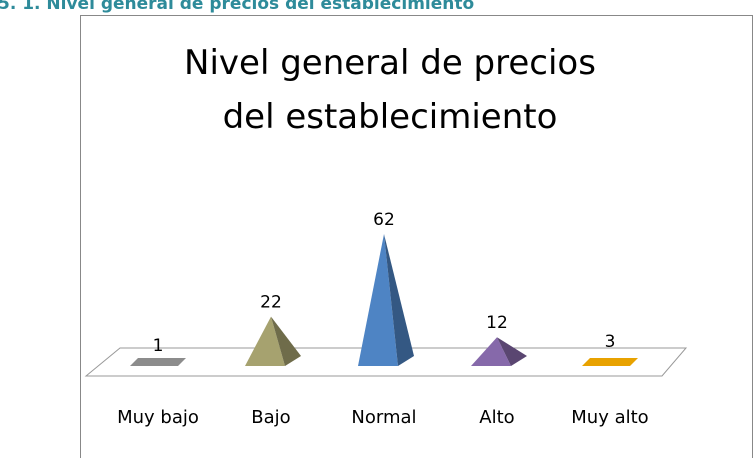 The height and width of the screenshot is (458, 755). What do you see at coordinates (384, 220) in the screenshot?
I see `data-label: 62` at bounding box center [384, 220].